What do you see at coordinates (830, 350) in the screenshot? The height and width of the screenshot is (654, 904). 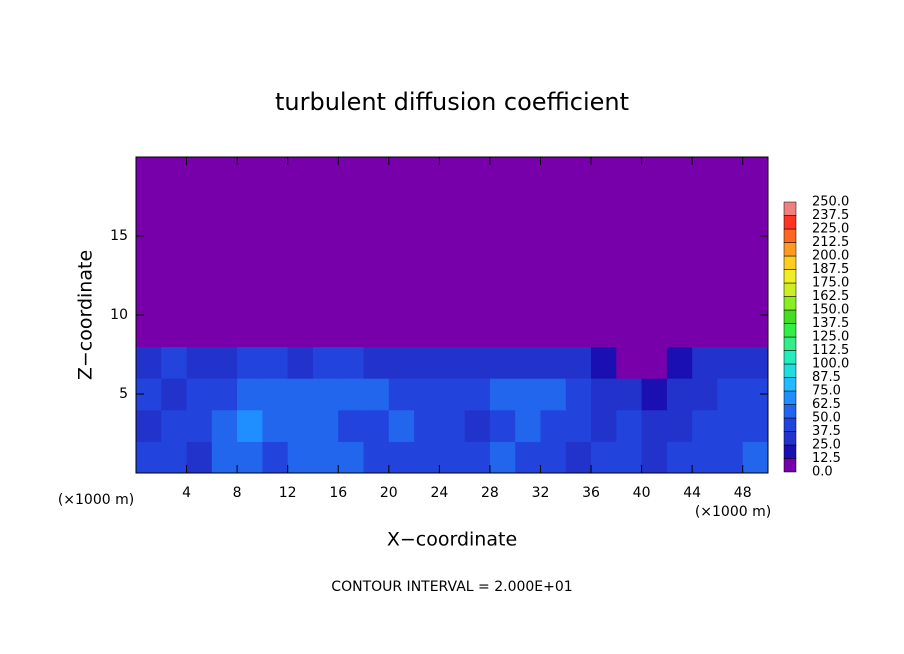 I see `colorbar-label: 112.5` at bounding box center [830, 350].